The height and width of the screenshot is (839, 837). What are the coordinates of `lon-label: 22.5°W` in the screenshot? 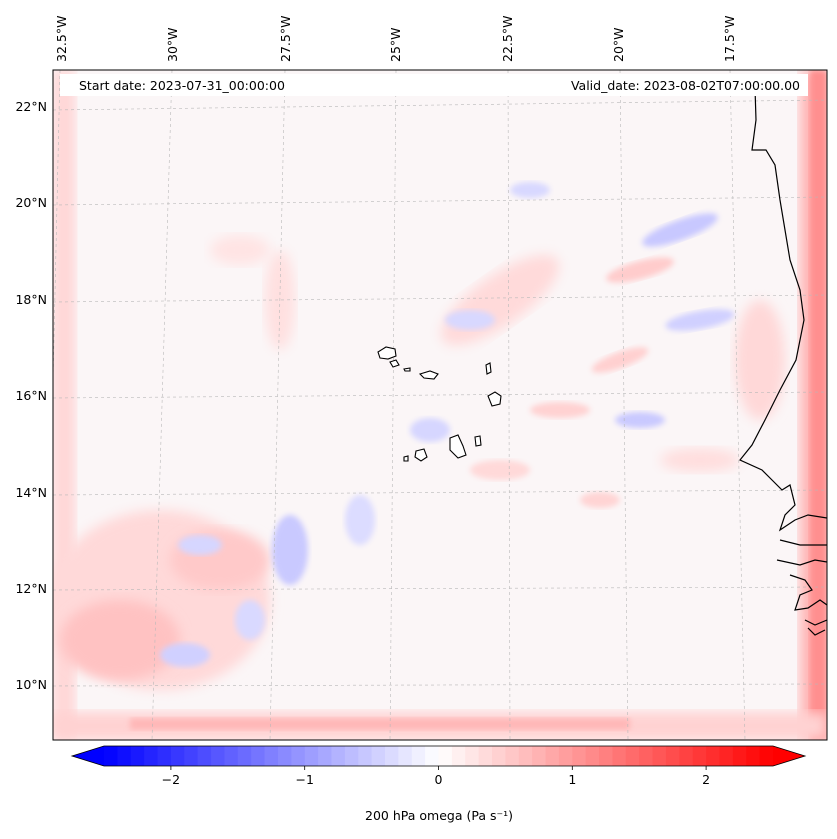 It's located at (507, 39).